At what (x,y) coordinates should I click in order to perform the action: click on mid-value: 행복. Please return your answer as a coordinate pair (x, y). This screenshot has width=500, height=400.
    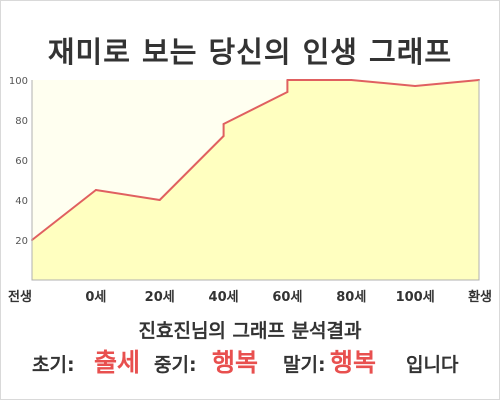
    Looking at the image, I should click on (235, 362).